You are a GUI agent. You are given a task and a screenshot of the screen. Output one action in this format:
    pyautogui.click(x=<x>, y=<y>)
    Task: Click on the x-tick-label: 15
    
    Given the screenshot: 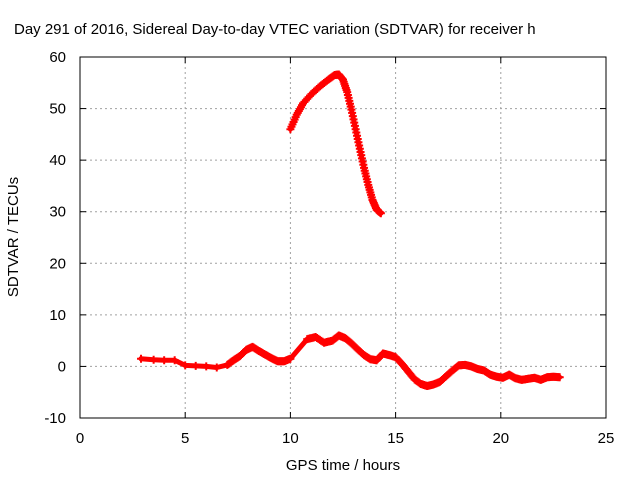 What is the action you would take?
    pyautogui.click(x=395, y=438)
    